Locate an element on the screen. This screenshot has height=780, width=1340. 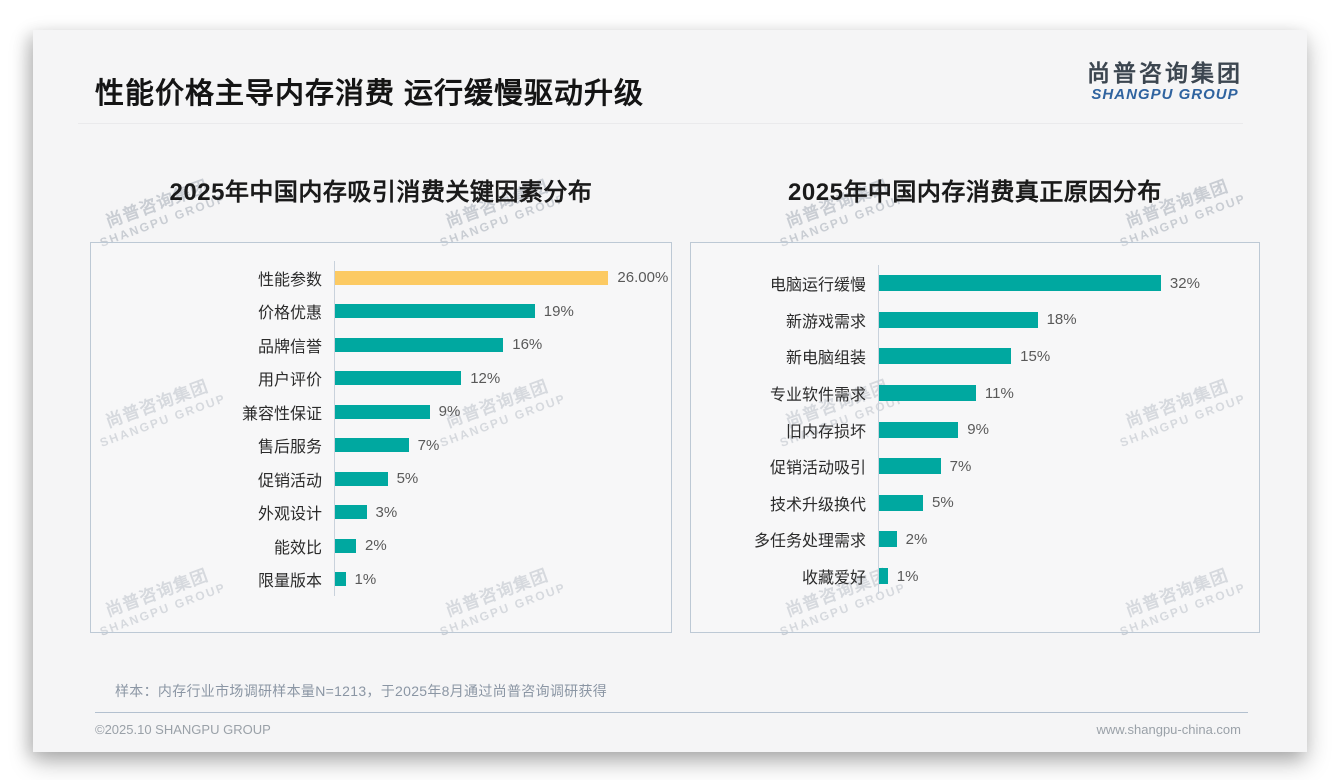
right-chart-title: 2025年中国内存消费真正原因分布 is located at coordinates (975, 192).